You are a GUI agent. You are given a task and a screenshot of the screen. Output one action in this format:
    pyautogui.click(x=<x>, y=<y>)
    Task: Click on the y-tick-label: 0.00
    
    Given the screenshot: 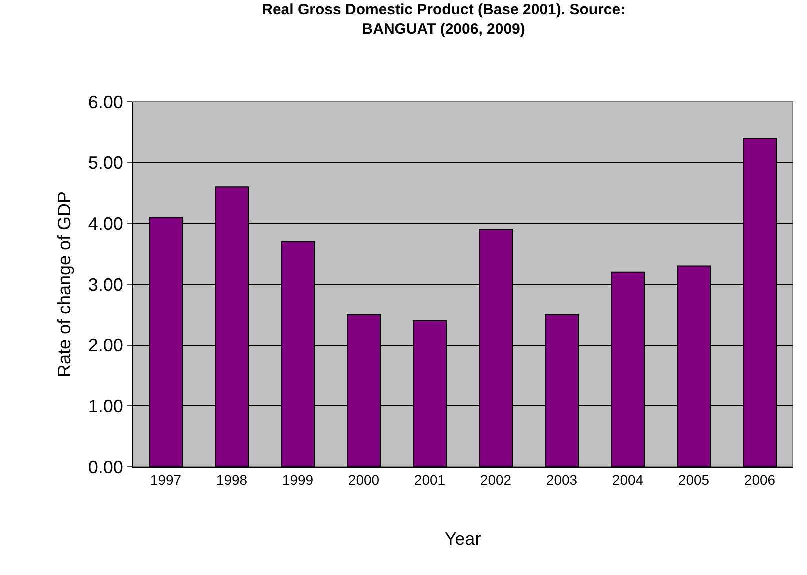 What is the action you would take?
    pyautogui.click(x=106, y=467)
    